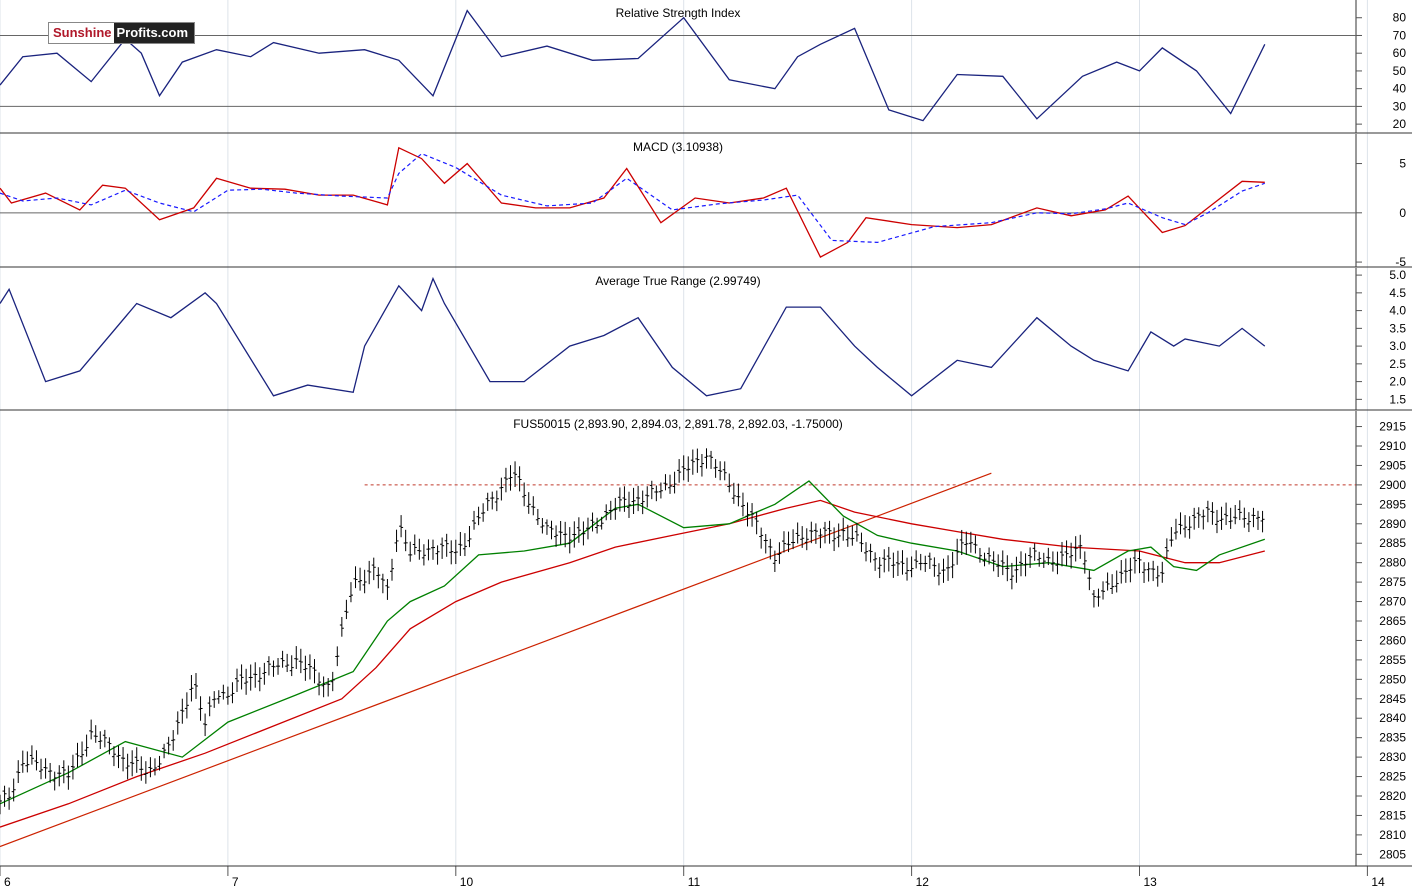 The height and width of the screenshot is (889, 1412). Describe the element at coordinates (1392, 524) in the screenshot. I see `y-tick-label: 2890` at that location.